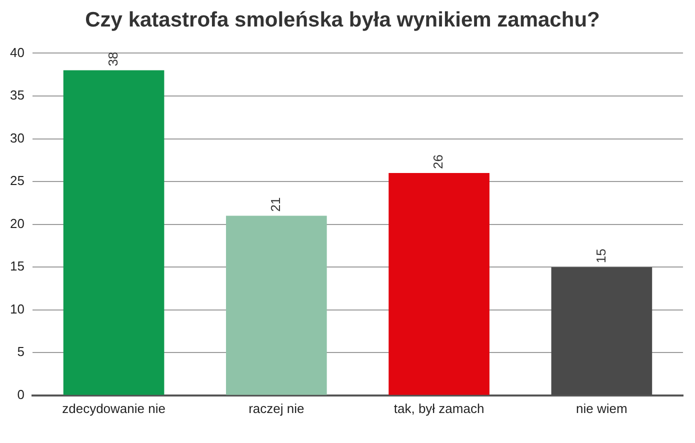 This screenshot has height=443, width=695. I want to click on y-tick-label: 20, so click(17, 223).